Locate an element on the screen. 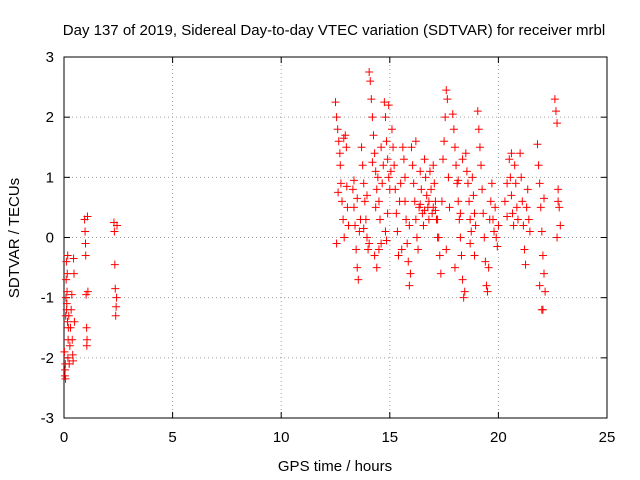 The width and height of the screenshot is (640, 480). y-tick-label-1: -2 is located at coordinates (47, 358).